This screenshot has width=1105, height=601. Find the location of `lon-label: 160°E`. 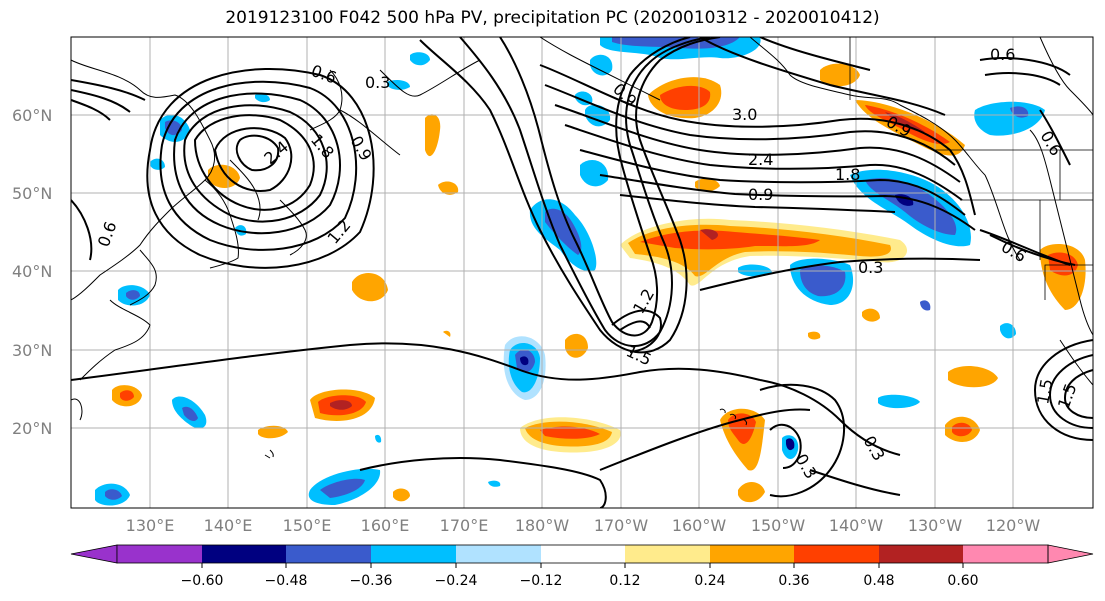

lon-label: 160°E is located at coordinates (385, 525).